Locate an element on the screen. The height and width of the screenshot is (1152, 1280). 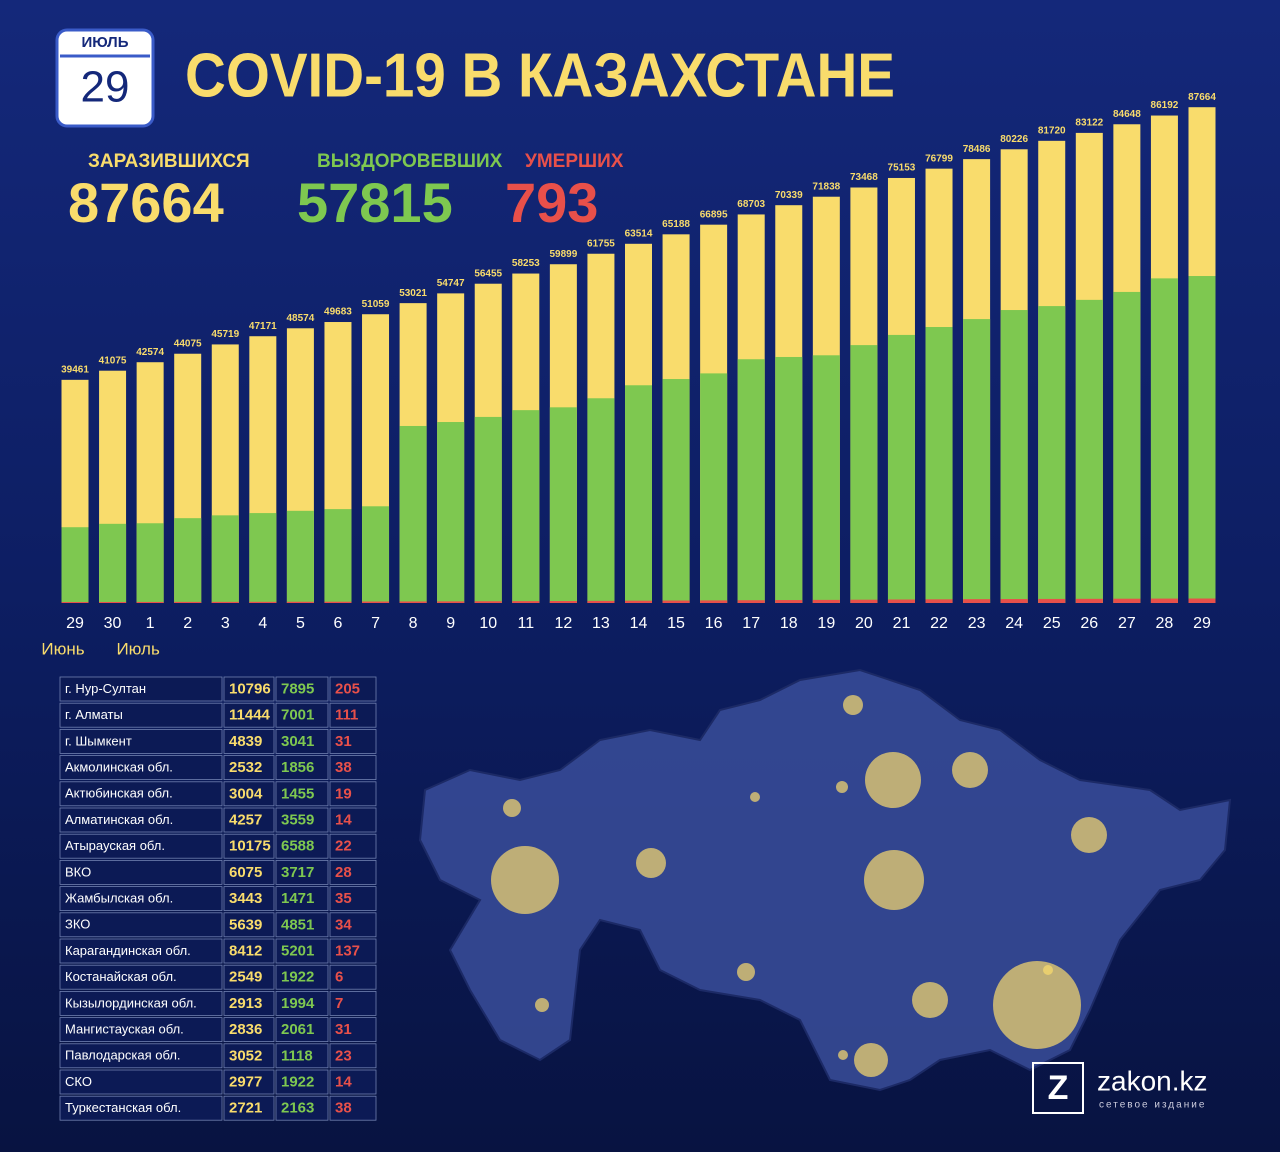
total-value: 87664 is located at coordinates (146, 202).